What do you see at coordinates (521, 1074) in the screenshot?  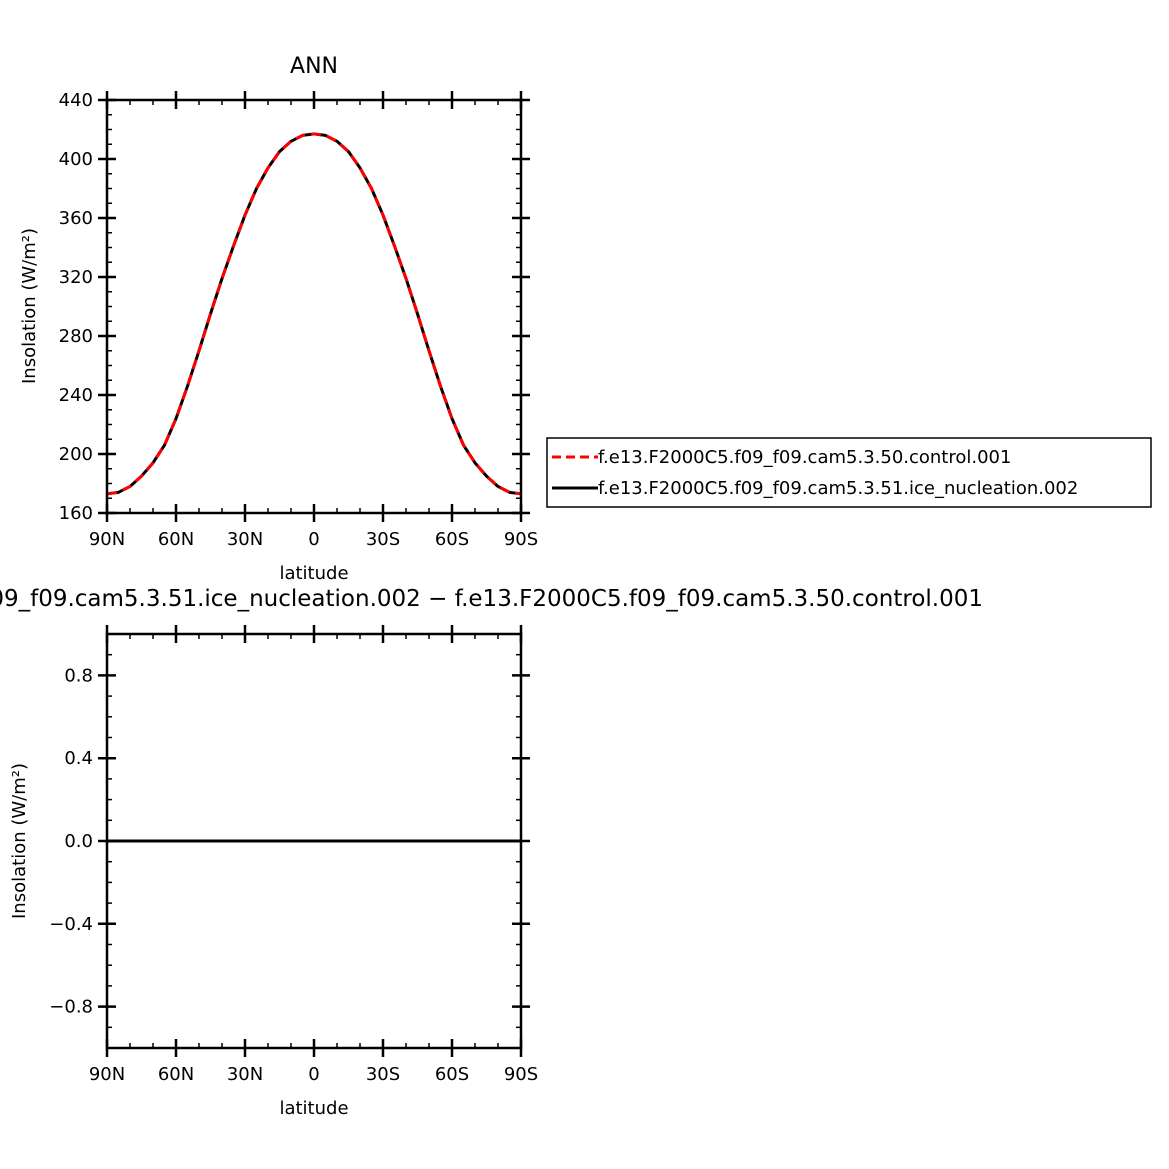 I see `bottom-x-tick-label: 90S` at bounding box center [521, 1074].